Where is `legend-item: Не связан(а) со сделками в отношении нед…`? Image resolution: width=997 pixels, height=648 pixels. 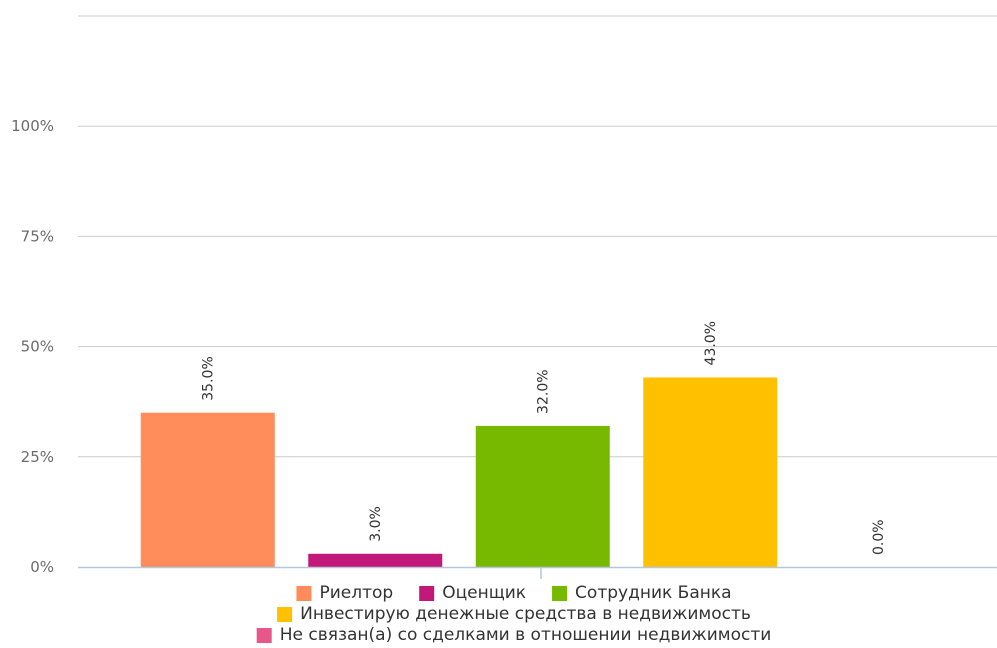 legend-item: Не связан(а) со сделками в отношении нед… is located at coordinates (514, 635).